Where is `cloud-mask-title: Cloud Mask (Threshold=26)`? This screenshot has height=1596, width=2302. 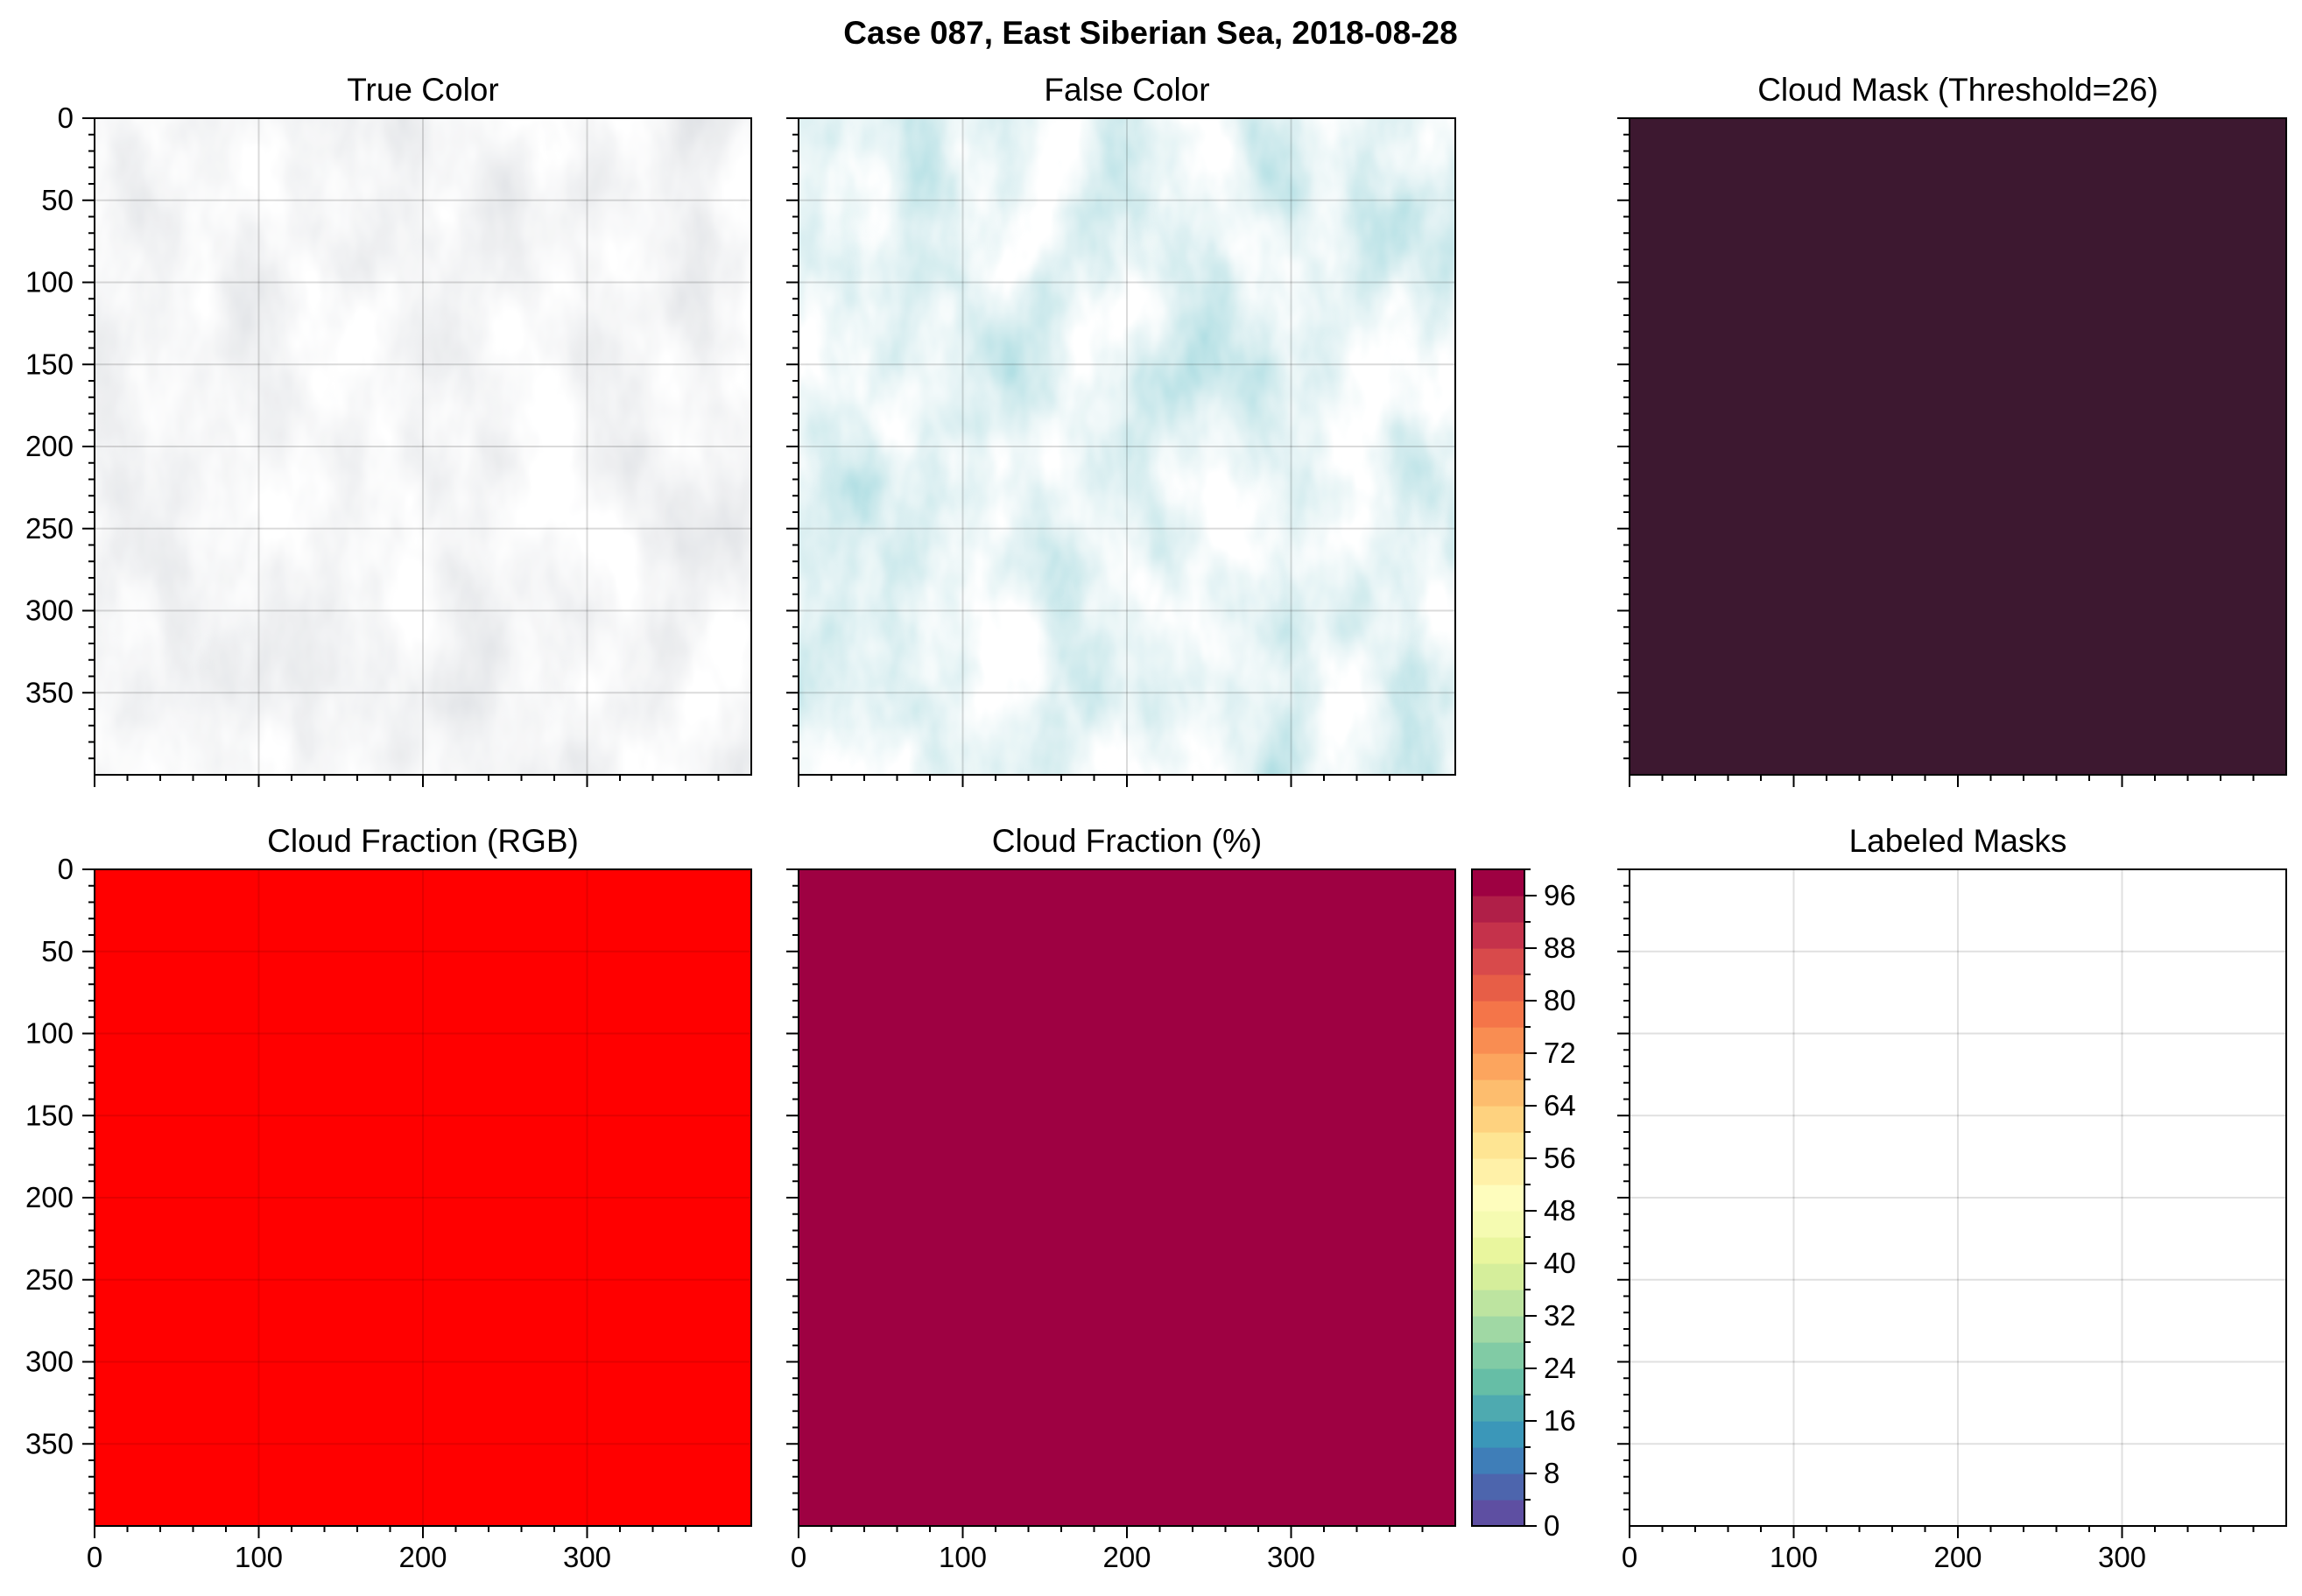 cloud-mask-title: Cloud Mask (Threshold=26) is located at coordinates (1957, 90).